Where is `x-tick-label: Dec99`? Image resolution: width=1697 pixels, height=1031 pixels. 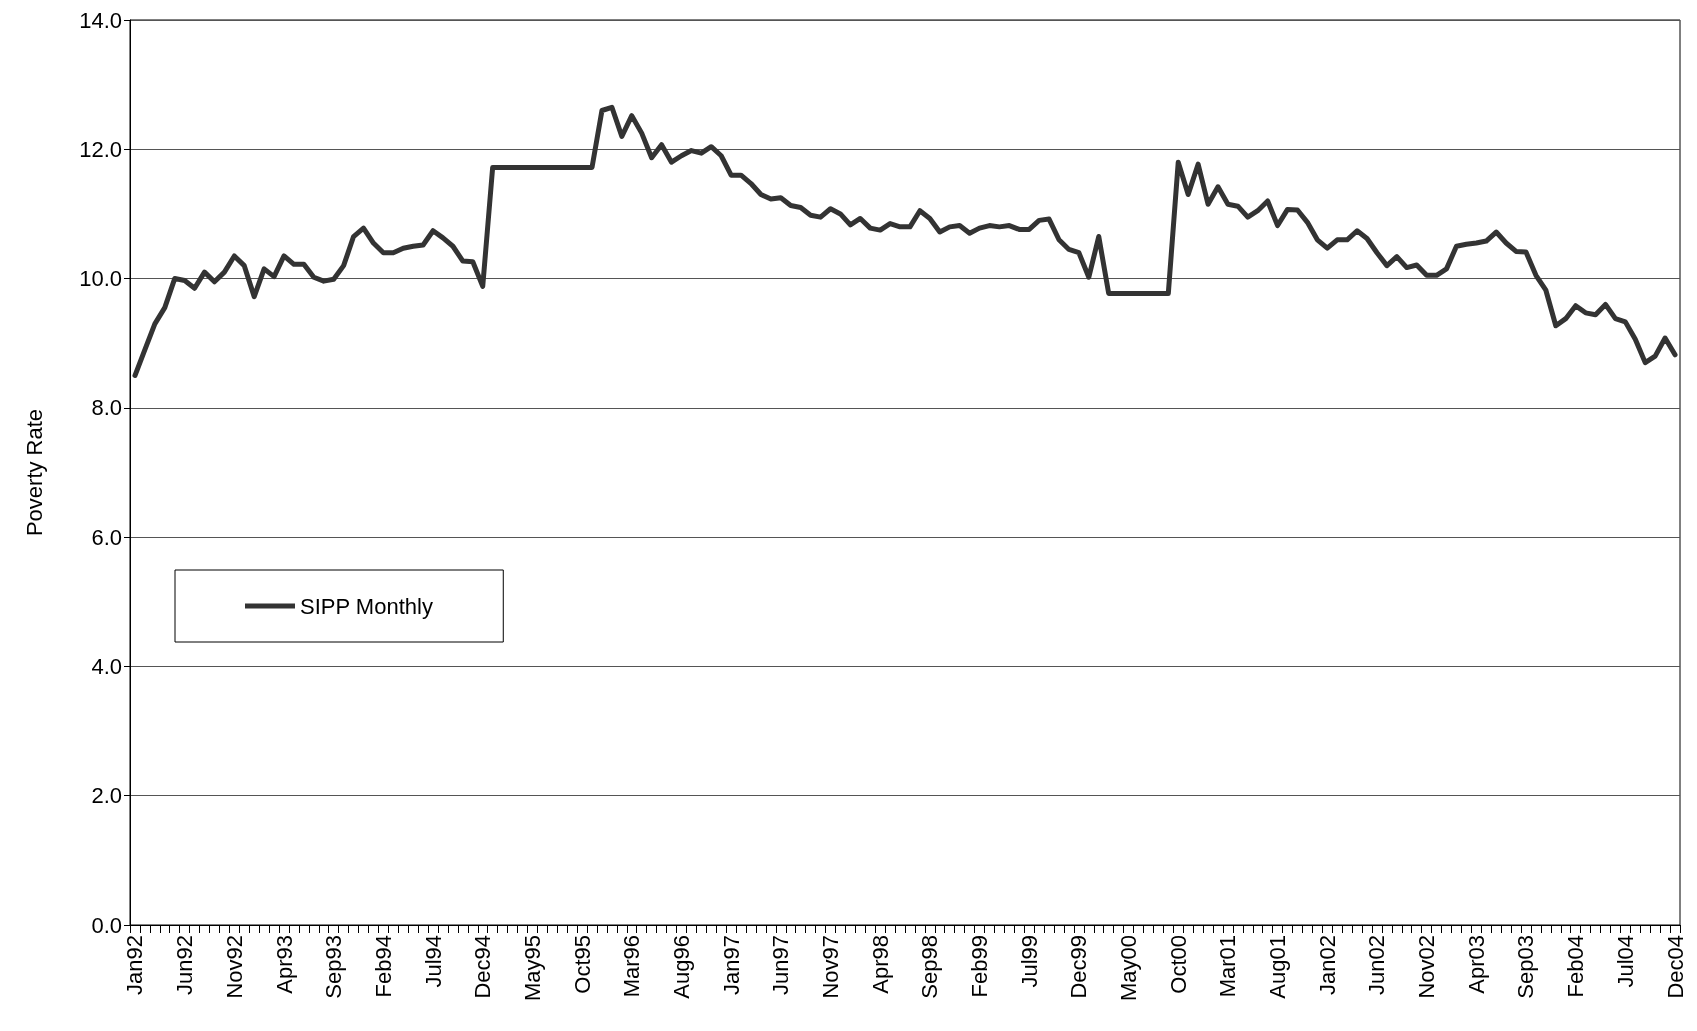
x-tick-label: Dec99 is located at coordinates (1079, 967).